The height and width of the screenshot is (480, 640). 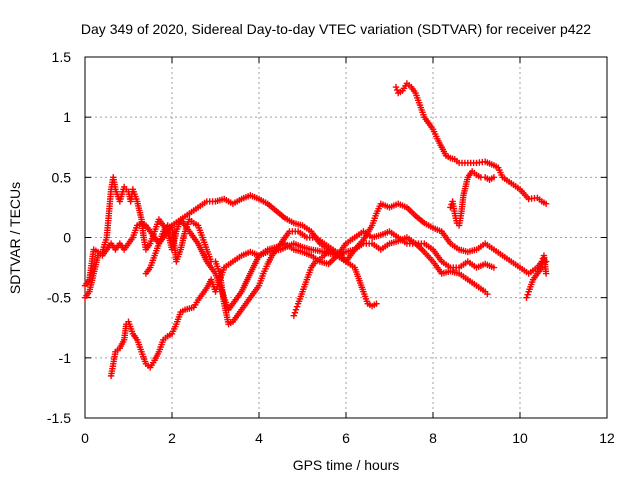 What do you see at coordinates (172, 438) in the screenshot?
I see `x-tick-label: 2` at bounding box center [172, 438].